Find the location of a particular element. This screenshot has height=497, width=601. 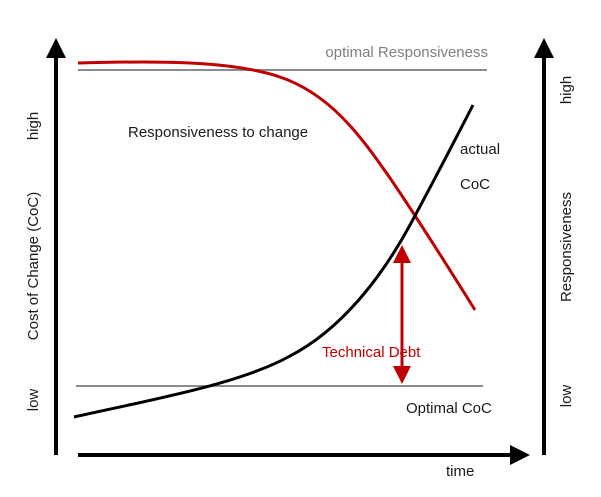

right-axis-arrowhead-icon is located at coordinates (544, 48).